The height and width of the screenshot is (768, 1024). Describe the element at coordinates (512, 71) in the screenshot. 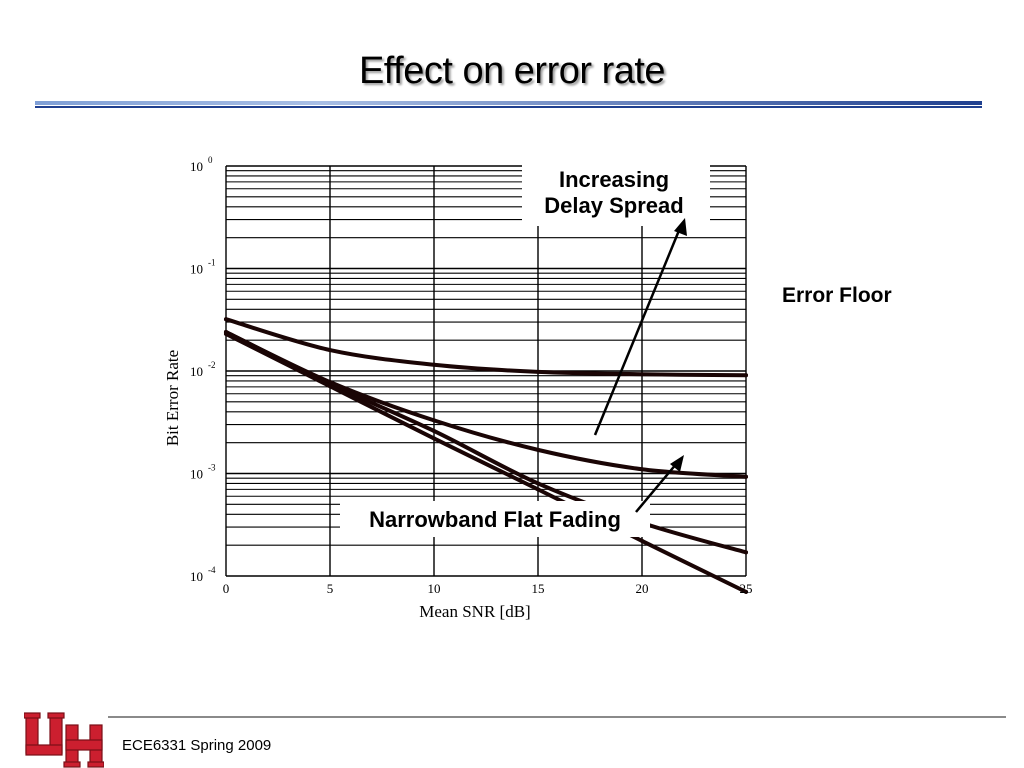

I see `slide-title: Effect on error rate` at that location.